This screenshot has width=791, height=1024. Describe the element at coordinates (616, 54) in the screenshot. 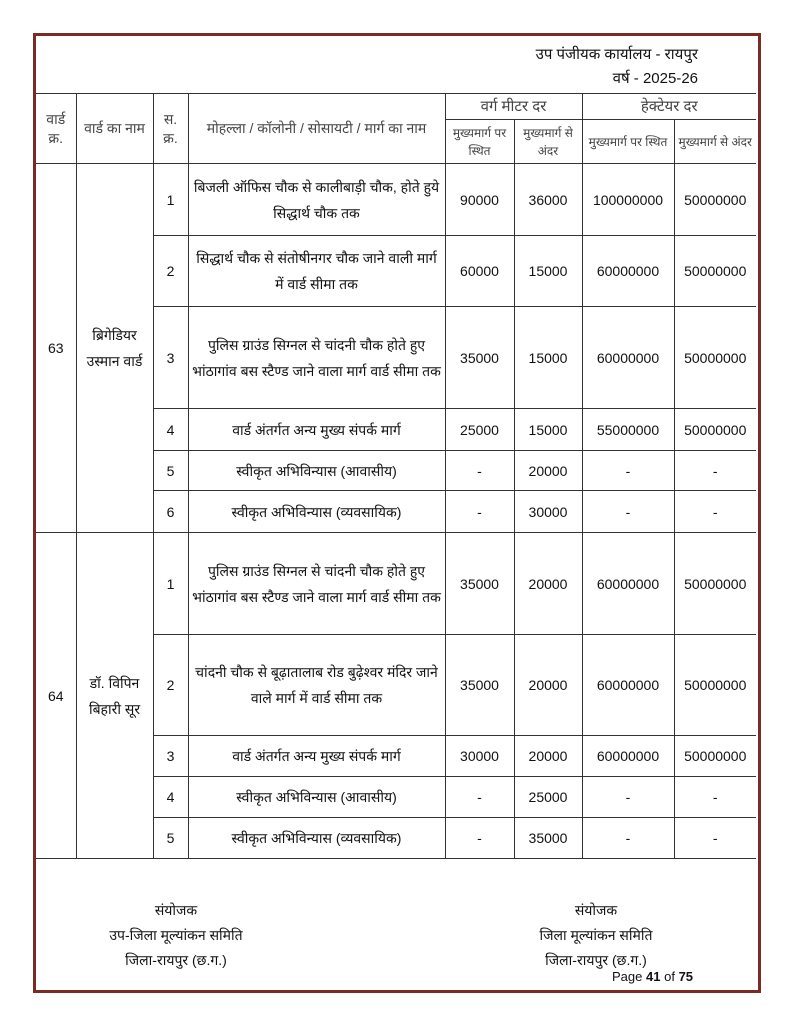

I see `office-title: उप पंजीयक कार्यालय - रायपुर` at that location.